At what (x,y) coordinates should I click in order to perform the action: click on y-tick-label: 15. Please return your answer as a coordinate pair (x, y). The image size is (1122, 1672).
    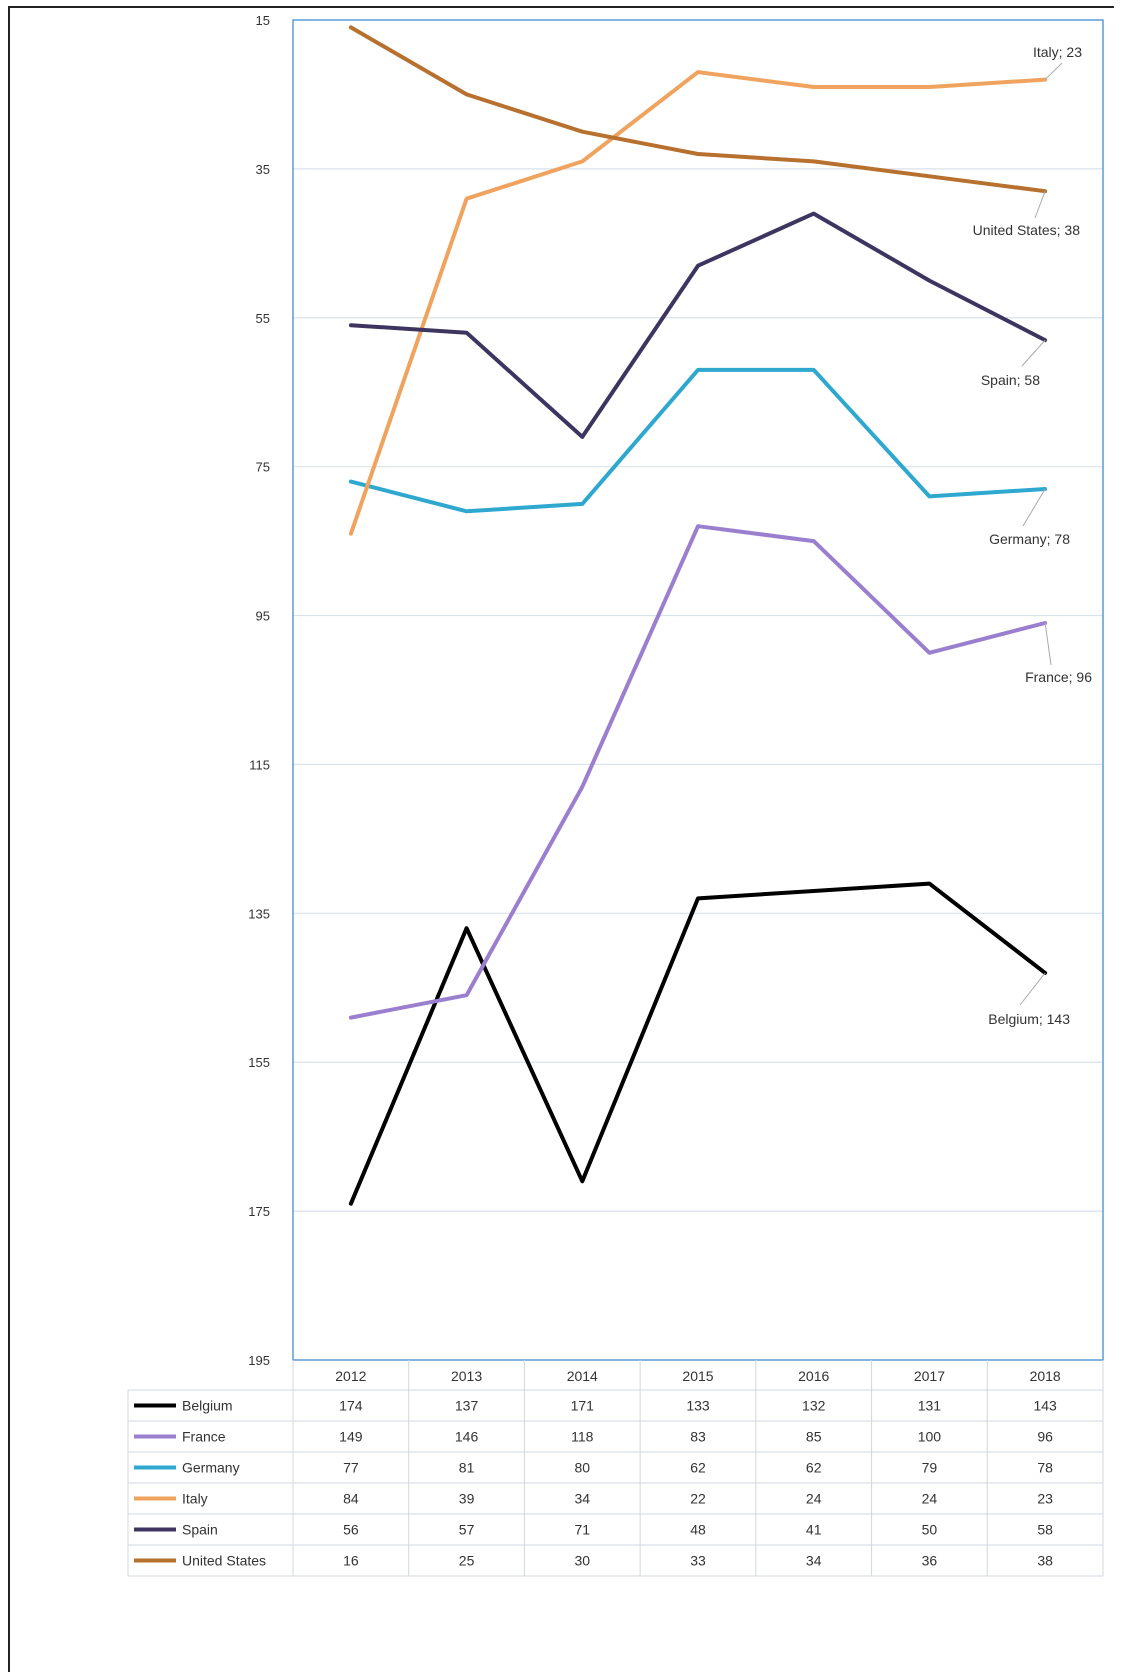
    Looking at the image, I should click on (263, 20).